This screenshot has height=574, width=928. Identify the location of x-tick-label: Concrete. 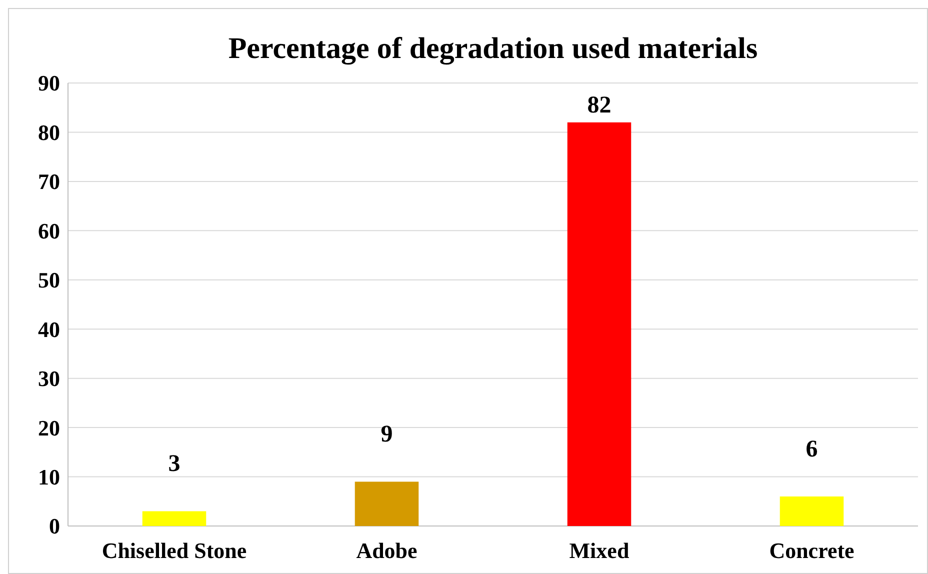
(812, 550).